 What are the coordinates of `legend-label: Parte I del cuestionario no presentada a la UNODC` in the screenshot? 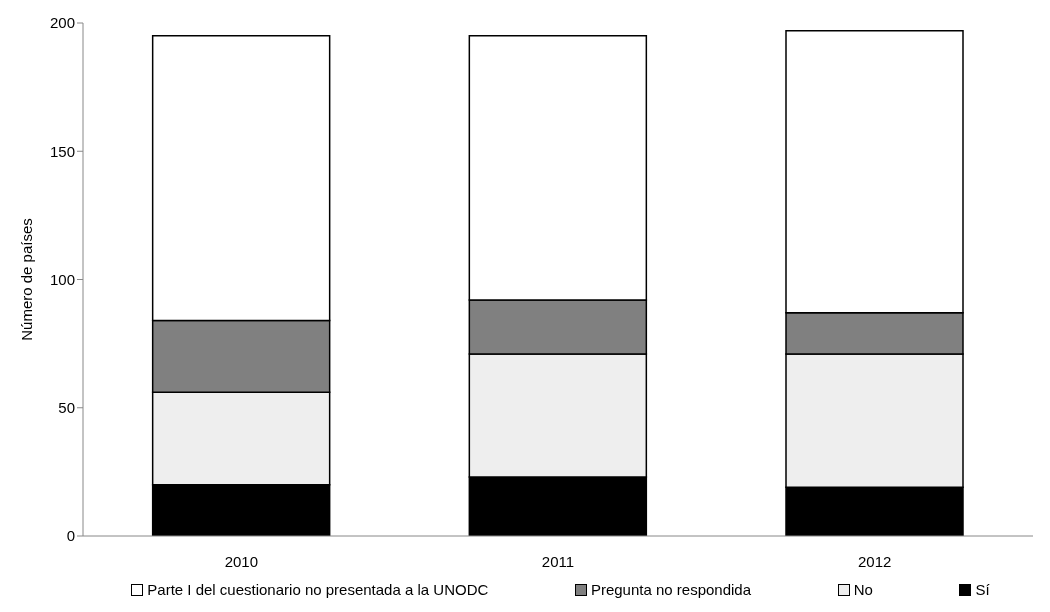 It's located at (317, 589).